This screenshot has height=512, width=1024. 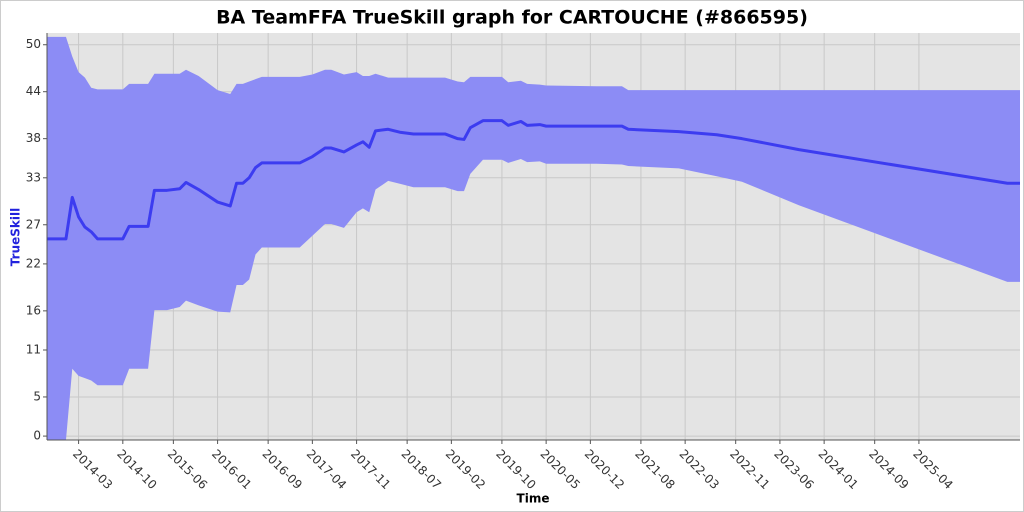 What do you see at coordinates (33, 263) in the screenshot?
I see `y-tick-label: 22` at bounding box center [33, 263].